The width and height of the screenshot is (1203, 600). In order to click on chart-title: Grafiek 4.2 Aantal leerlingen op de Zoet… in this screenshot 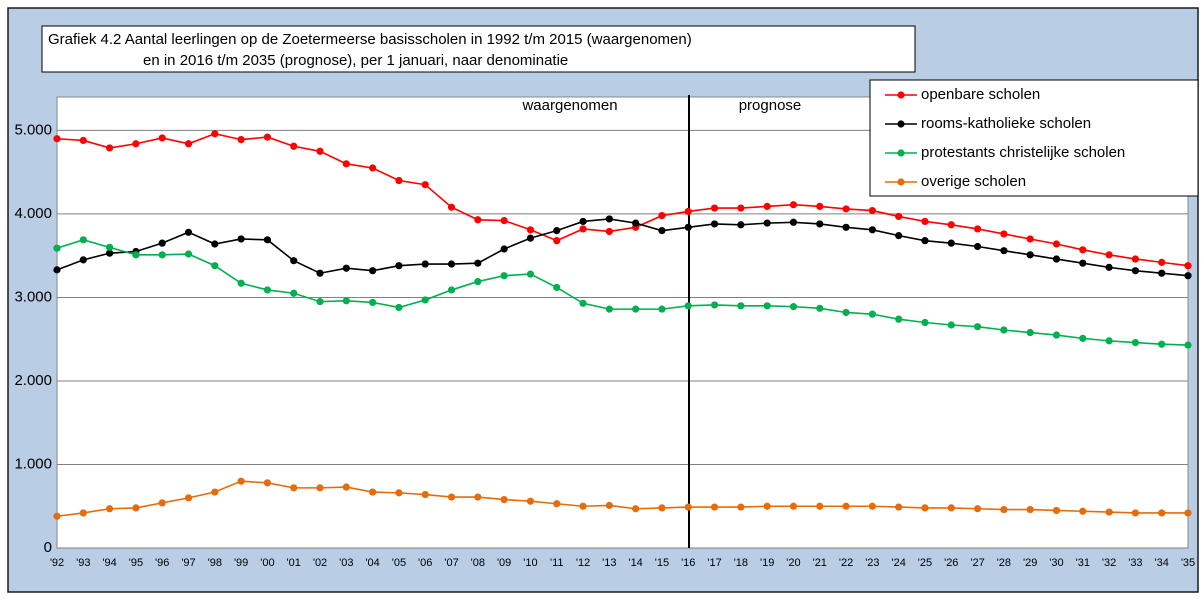, I will do `click(370, 39)`.